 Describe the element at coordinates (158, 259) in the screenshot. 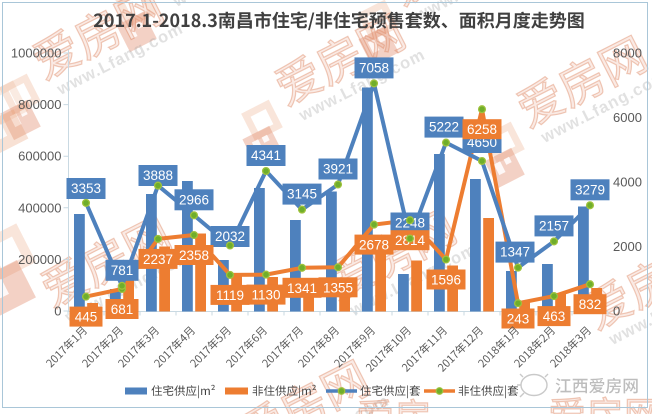

I see `svg-text: 2237` at that location.